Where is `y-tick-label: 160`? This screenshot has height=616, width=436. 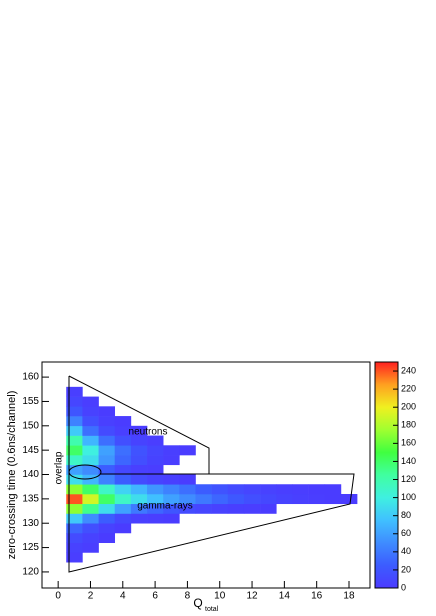
y-tick-label: 160 is located at coordinates (30, 377).